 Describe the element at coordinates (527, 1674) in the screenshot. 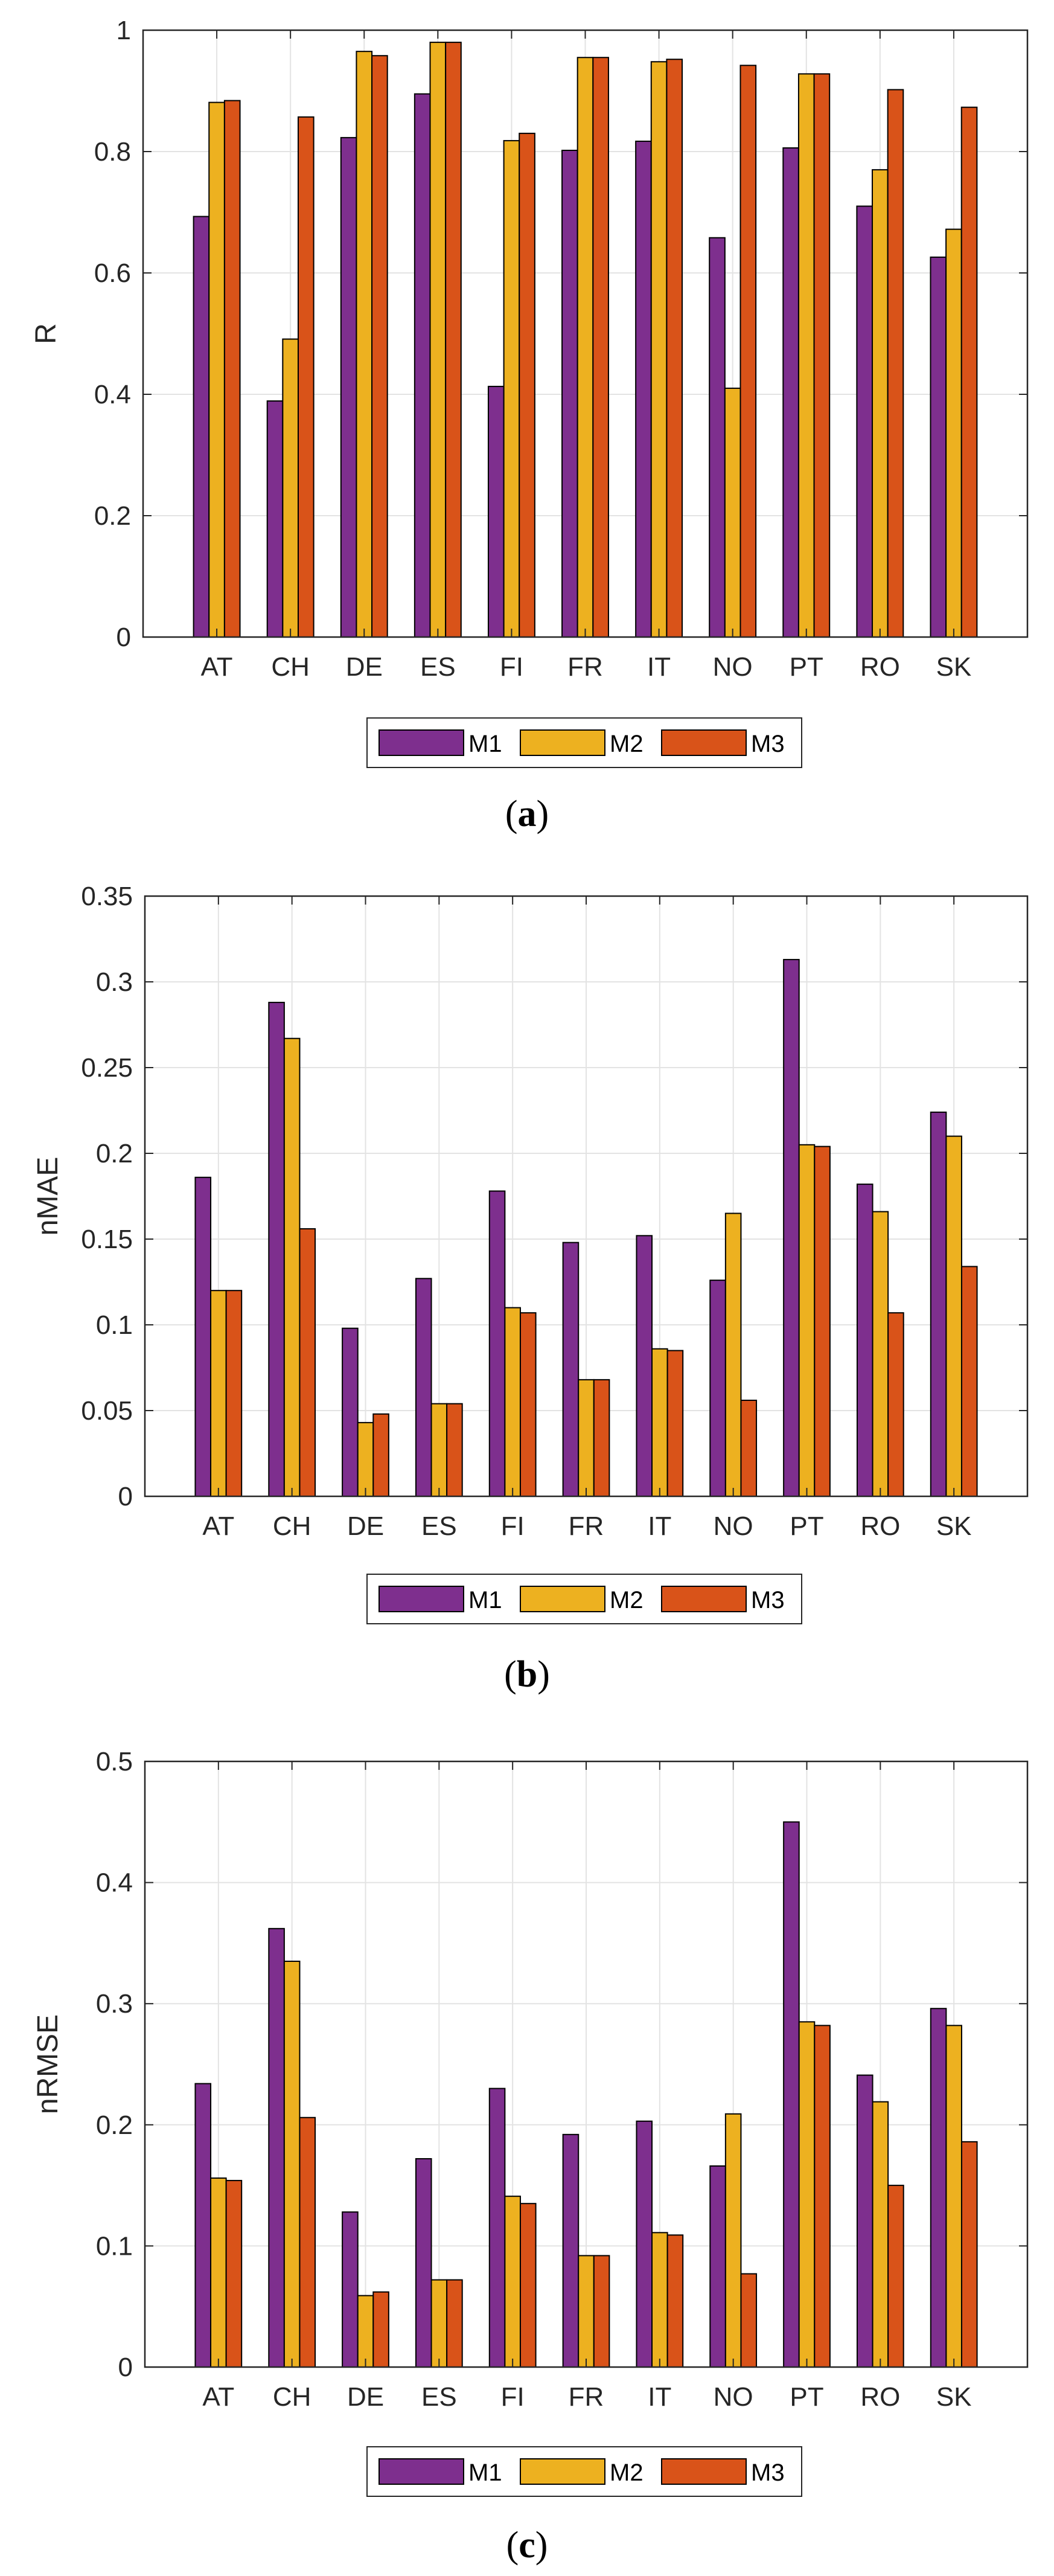

I see `panel-caption: (b)` at that location.